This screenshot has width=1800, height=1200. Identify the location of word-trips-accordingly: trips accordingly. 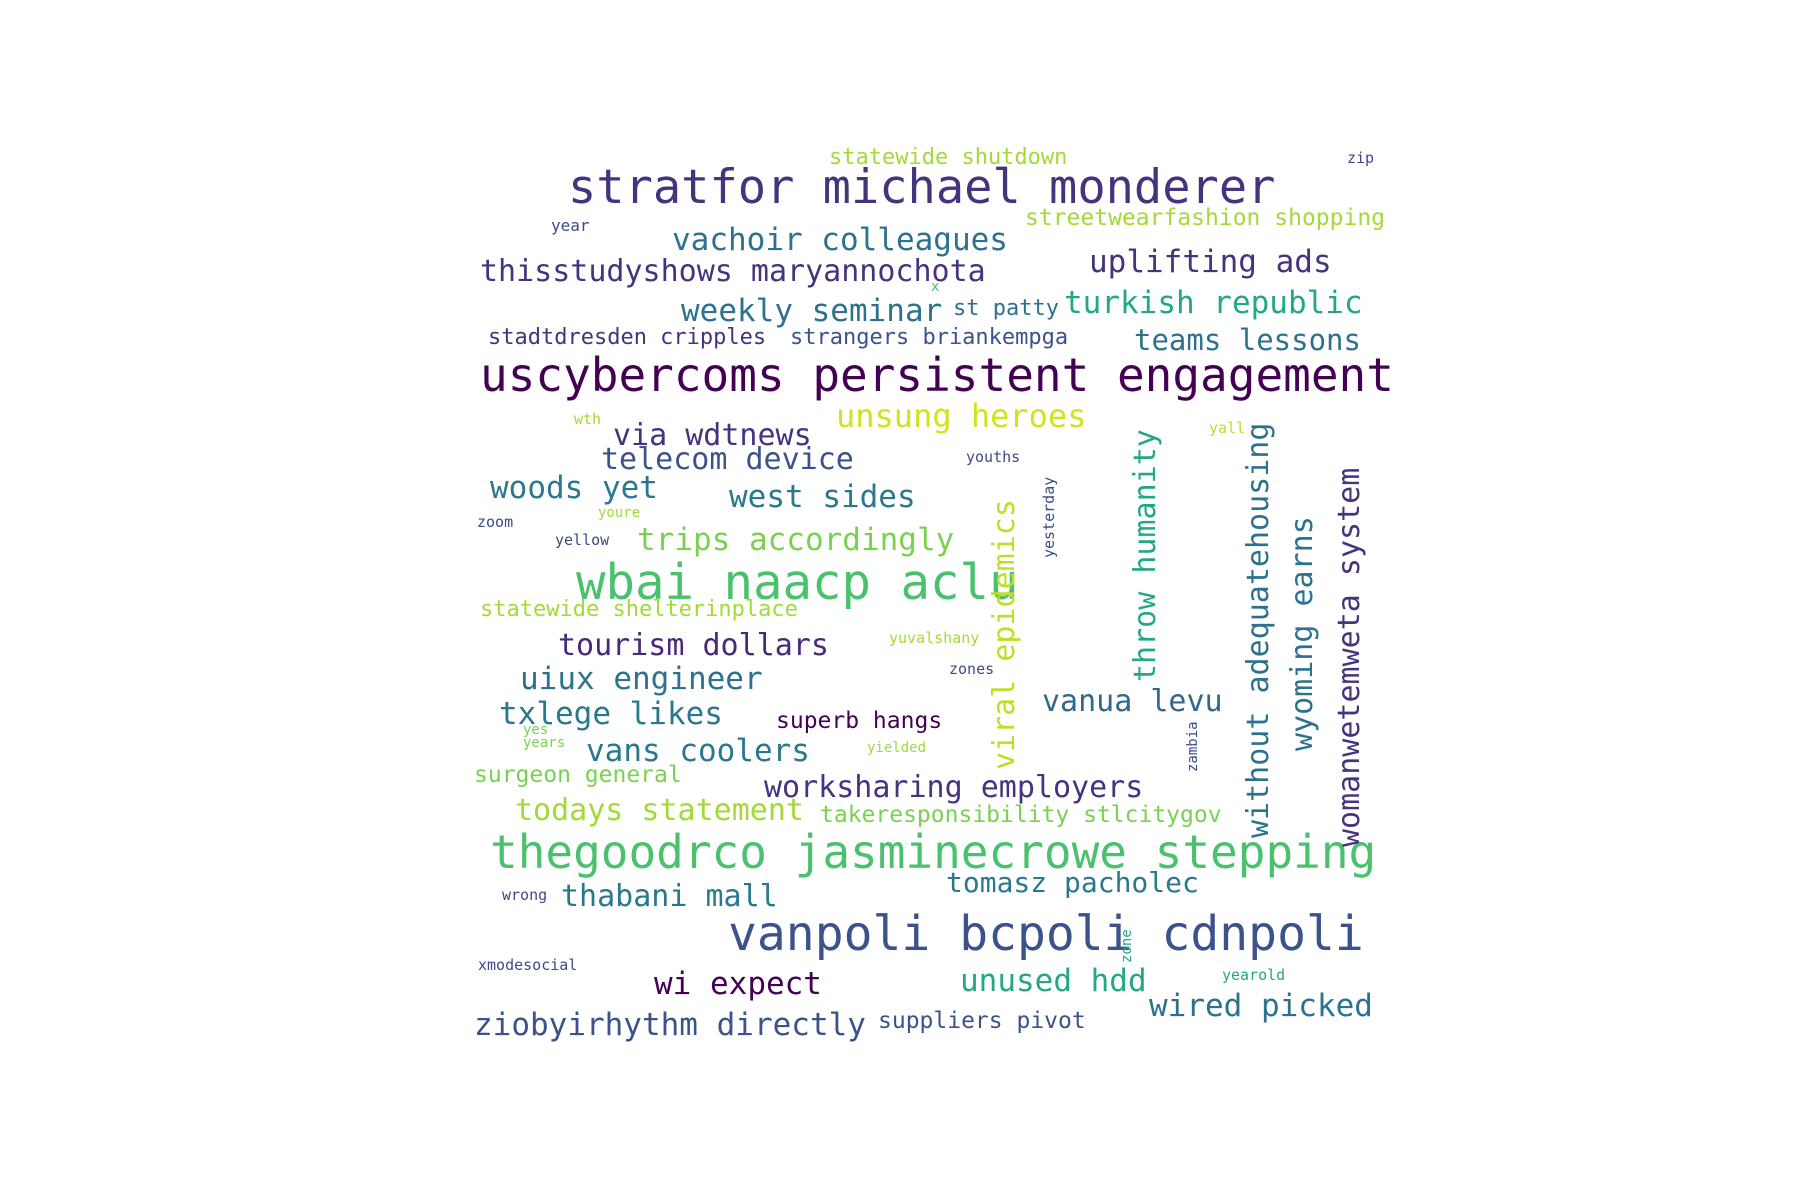
(795, 540).